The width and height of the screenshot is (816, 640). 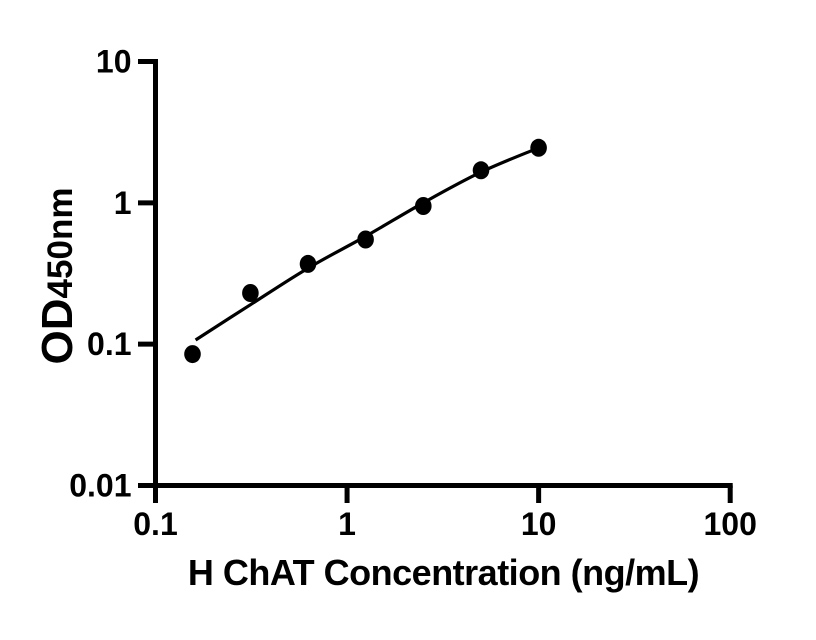 What do you see at coordinates (155, 524) in the screenshot?
I see `x-tick-label: 0.1` at bounding box center [155, 524].